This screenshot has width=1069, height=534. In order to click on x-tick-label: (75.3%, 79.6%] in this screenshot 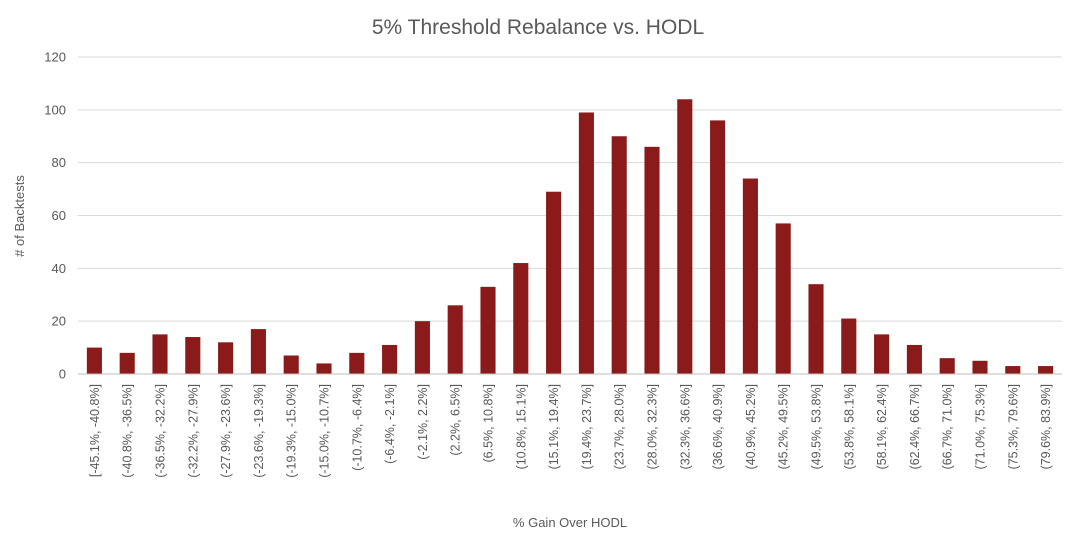, I will do `click(1013, 426)`.